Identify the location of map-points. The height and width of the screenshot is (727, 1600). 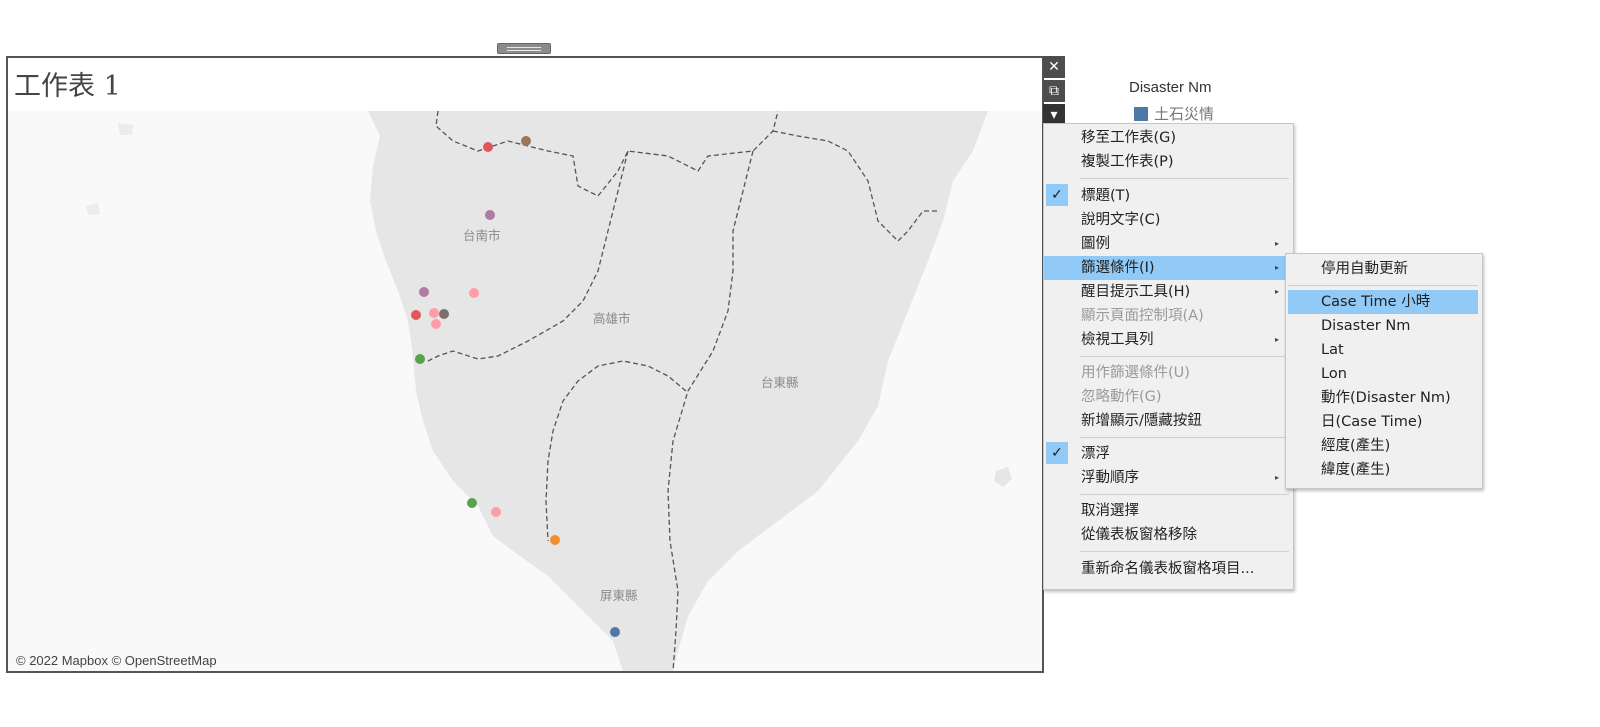
(515, 386).